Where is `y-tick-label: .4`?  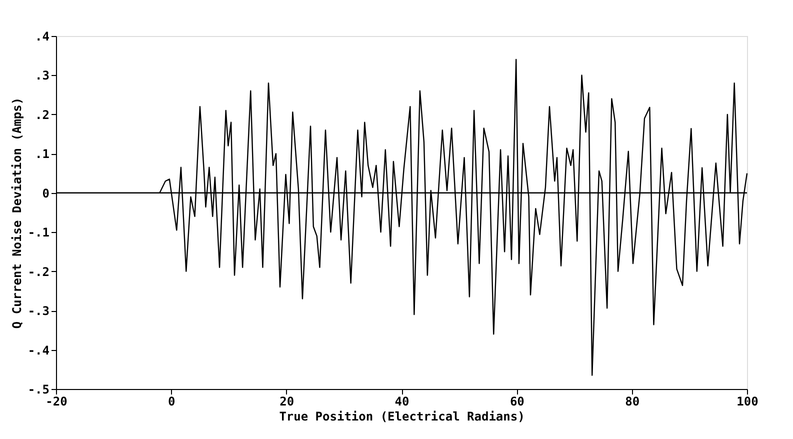
y-tick-label: .4 is located at coordinates (42, 37).